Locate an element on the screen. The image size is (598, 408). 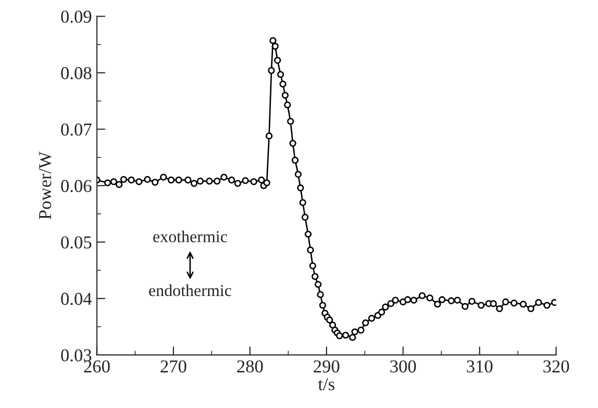
y-tick-label: 0.04 is located at coordinates (76, 299).